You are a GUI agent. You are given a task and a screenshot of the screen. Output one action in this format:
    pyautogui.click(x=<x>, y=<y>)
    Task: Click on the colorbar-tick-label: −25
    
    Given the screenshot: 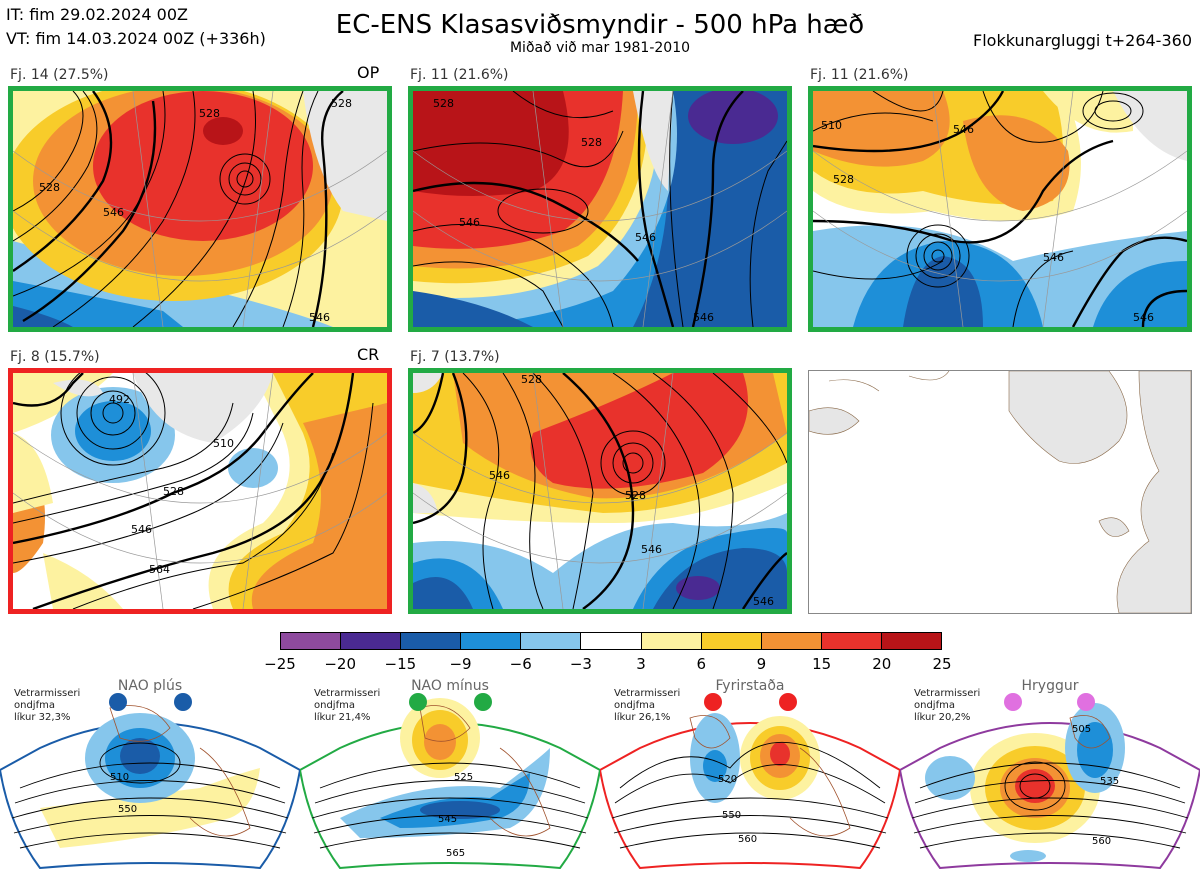 What is the action you would take?
    pyautogui.click(x=280, y=664)
    